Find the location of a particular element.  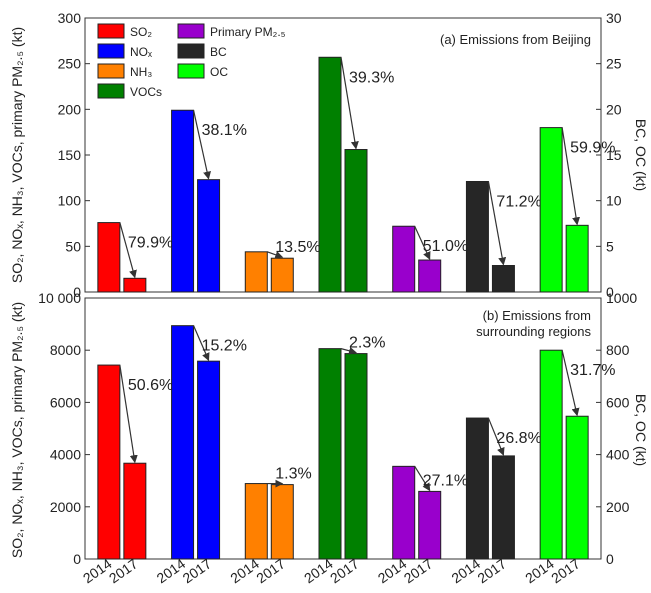

bar-a-1-2017 is located at coordinates (209, 236).